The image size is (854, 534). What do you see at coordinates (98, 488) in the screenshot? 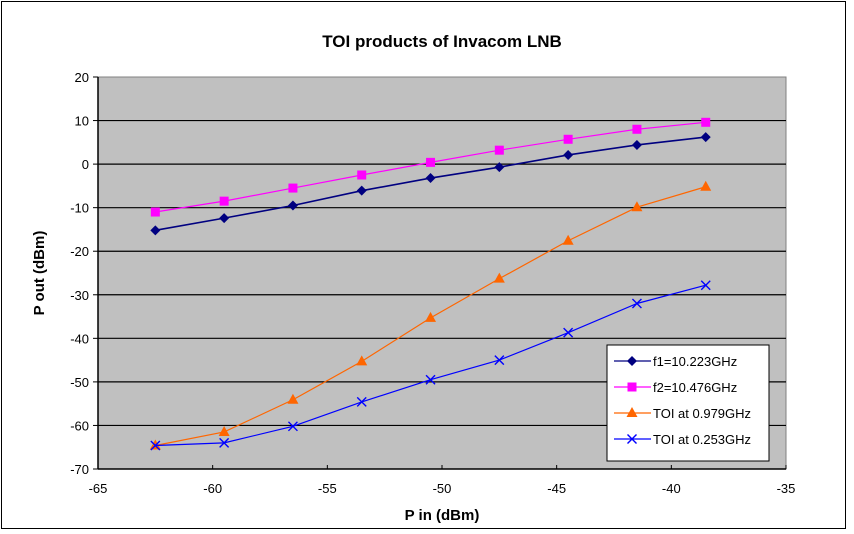
I see `x-tick-label: -65` at bounding box center [98, 488].